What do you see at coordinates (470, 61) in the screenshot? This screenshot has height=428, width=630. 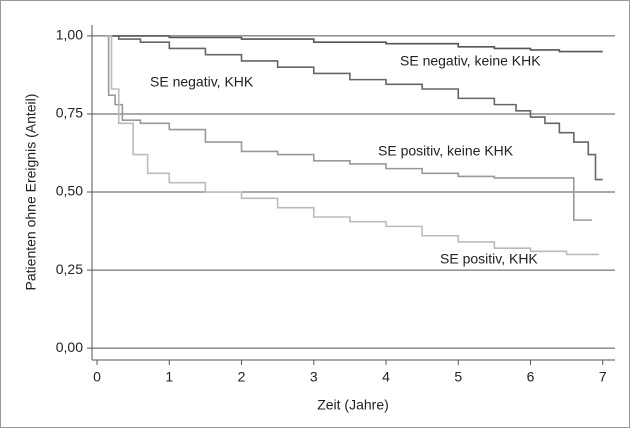 I see `legend-label: SE negativ, keine KHK` at bounding box center [470, 61].